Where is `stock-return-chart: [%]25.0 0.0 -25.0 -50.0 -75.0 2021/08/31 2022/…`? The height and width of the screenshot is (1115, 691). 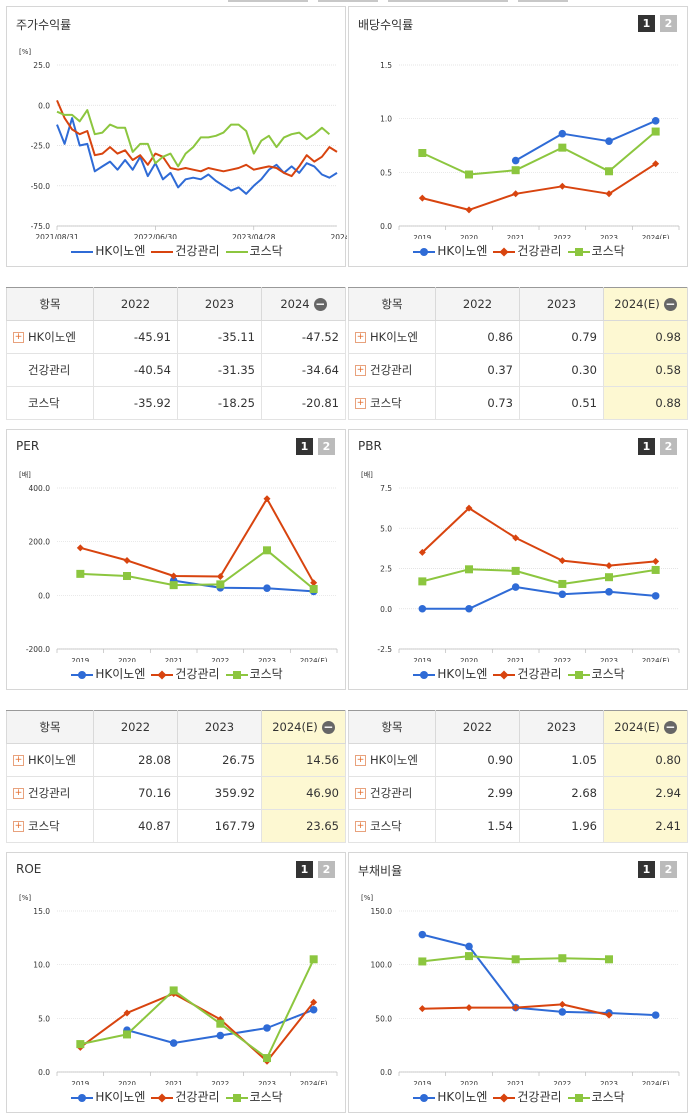
stock-return-chart: [%]25.0 0.0 -25.0 -50.0 -75.0 2021/08/31 2022/… is located at coordinates (183, 143).